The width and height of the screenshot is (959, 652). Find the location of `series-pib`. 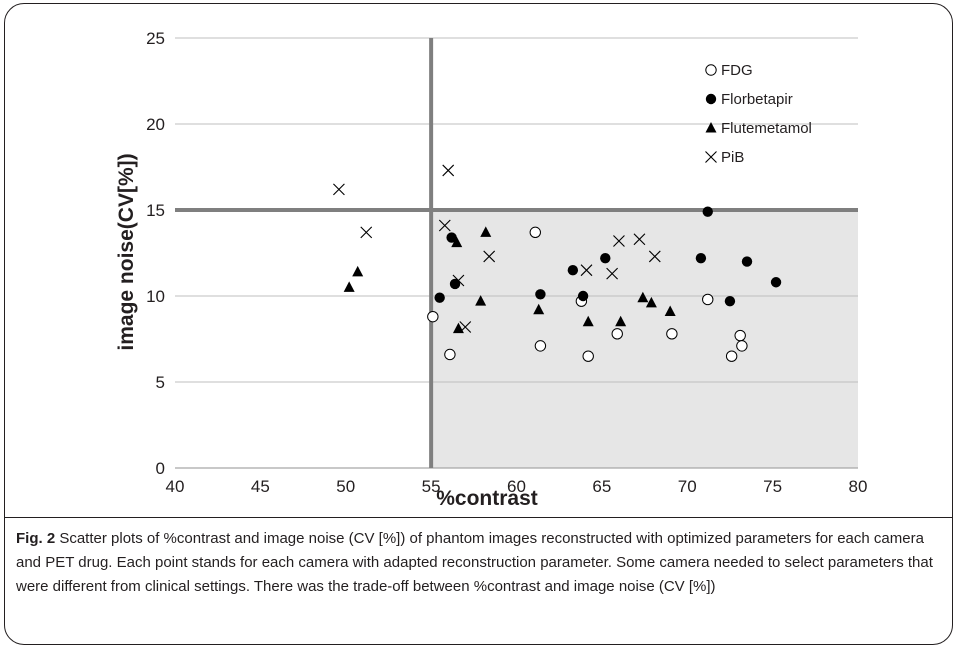

series-pib is located at coordinates (497, 248).